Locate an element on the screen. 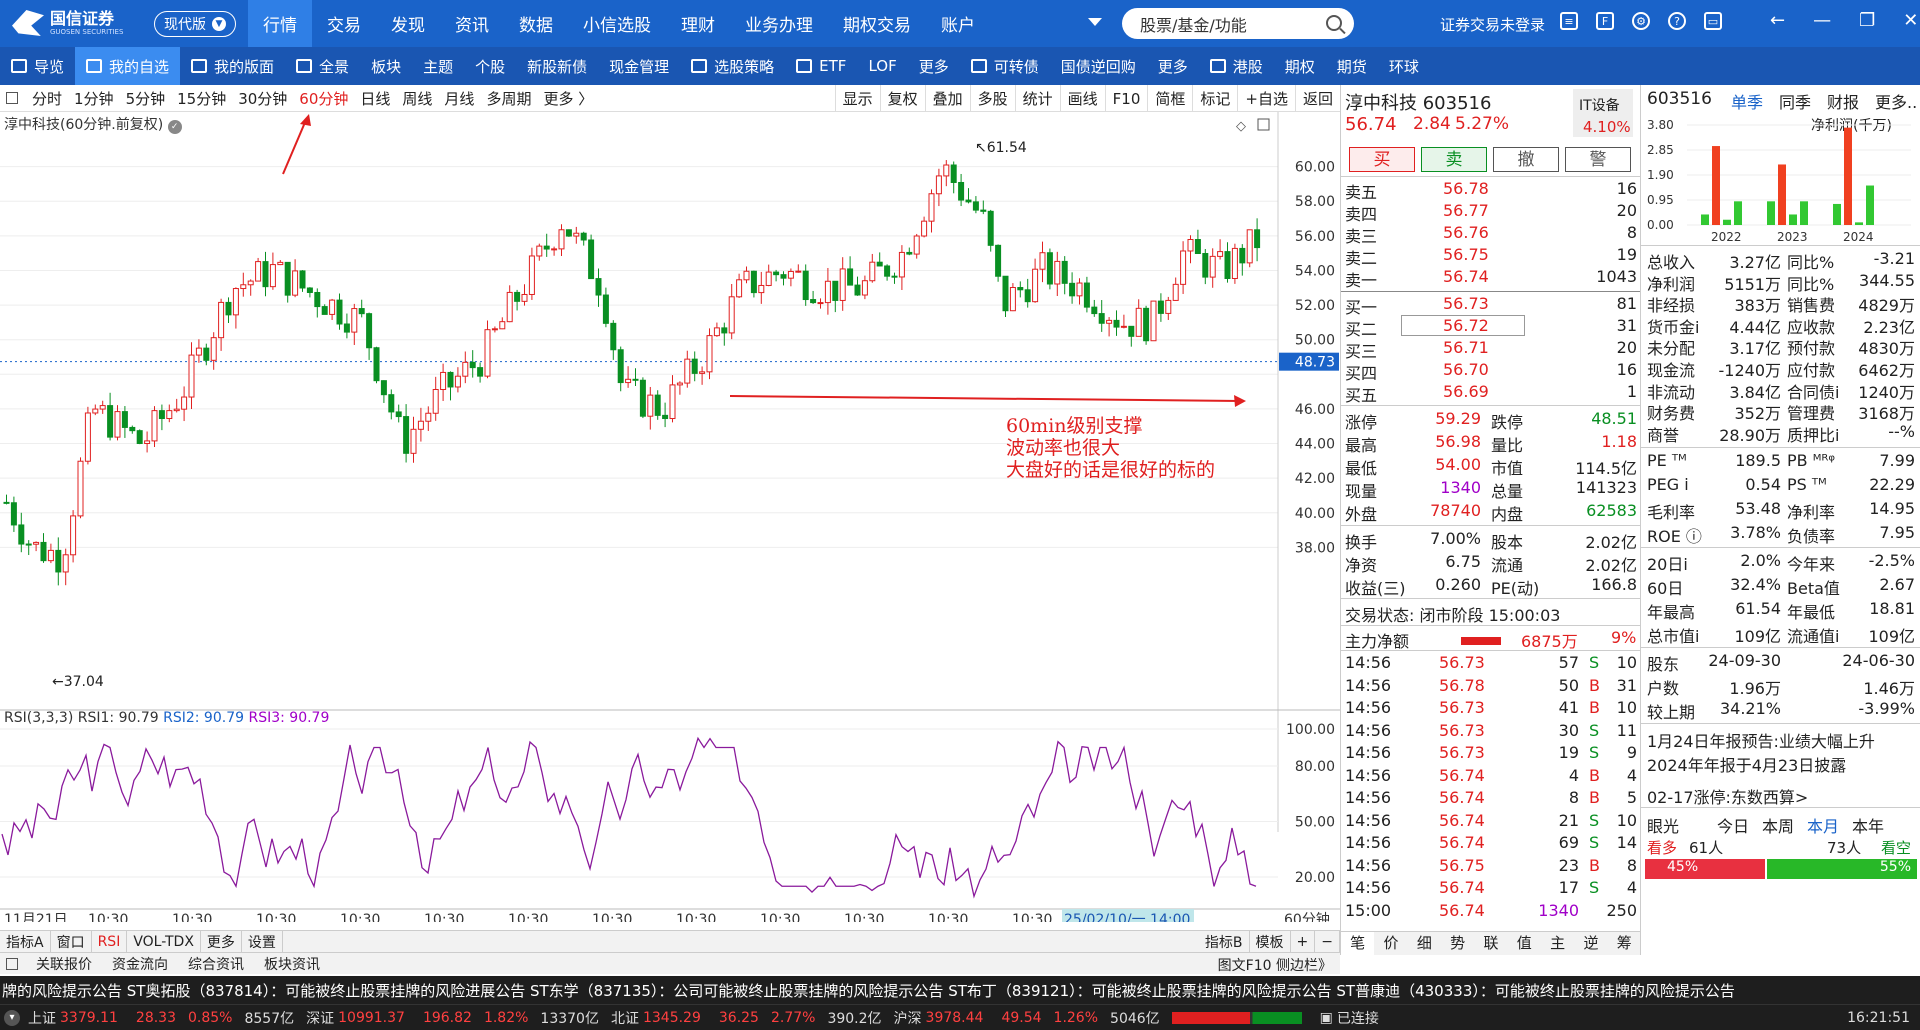  restore-icon: ❐ is located at coordinates (1867, 20).